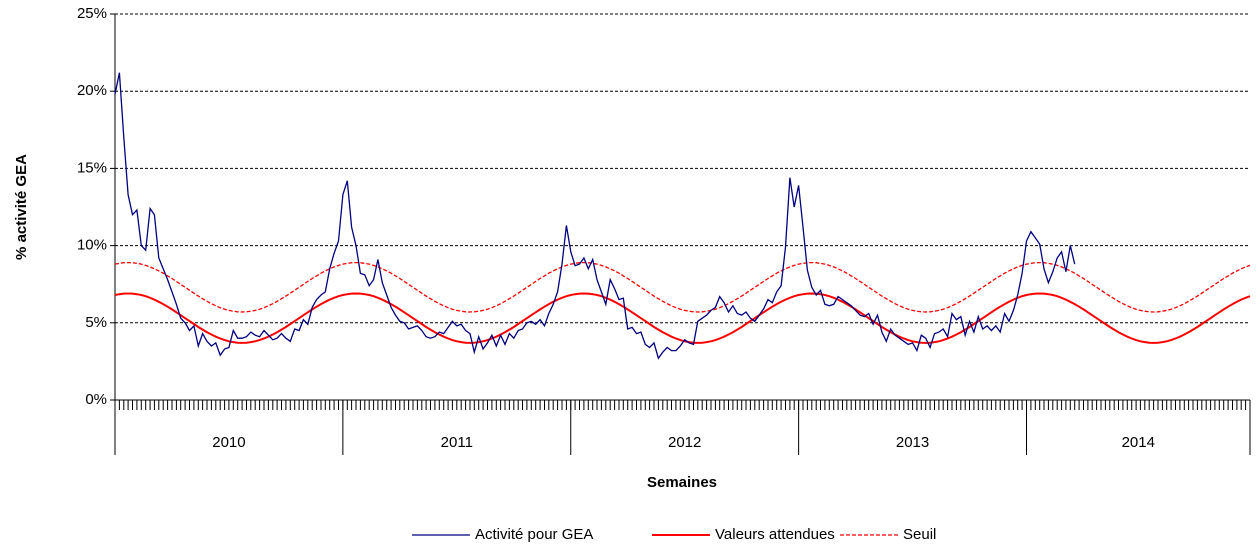 This screenshot has width=1260, height=549. Describe the element at coordinates (21, 207) in the screenshot. I see `y-axis-label: % activité GEA` at that location.